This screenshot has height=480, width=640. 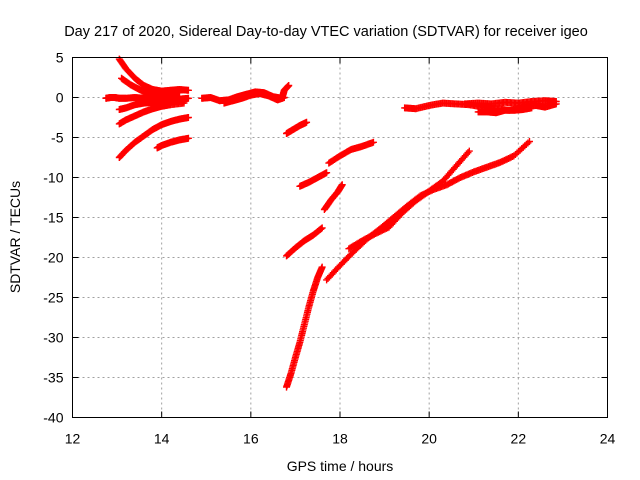 I want to click on y-tick-label: -5, so click(x=57, y=138).